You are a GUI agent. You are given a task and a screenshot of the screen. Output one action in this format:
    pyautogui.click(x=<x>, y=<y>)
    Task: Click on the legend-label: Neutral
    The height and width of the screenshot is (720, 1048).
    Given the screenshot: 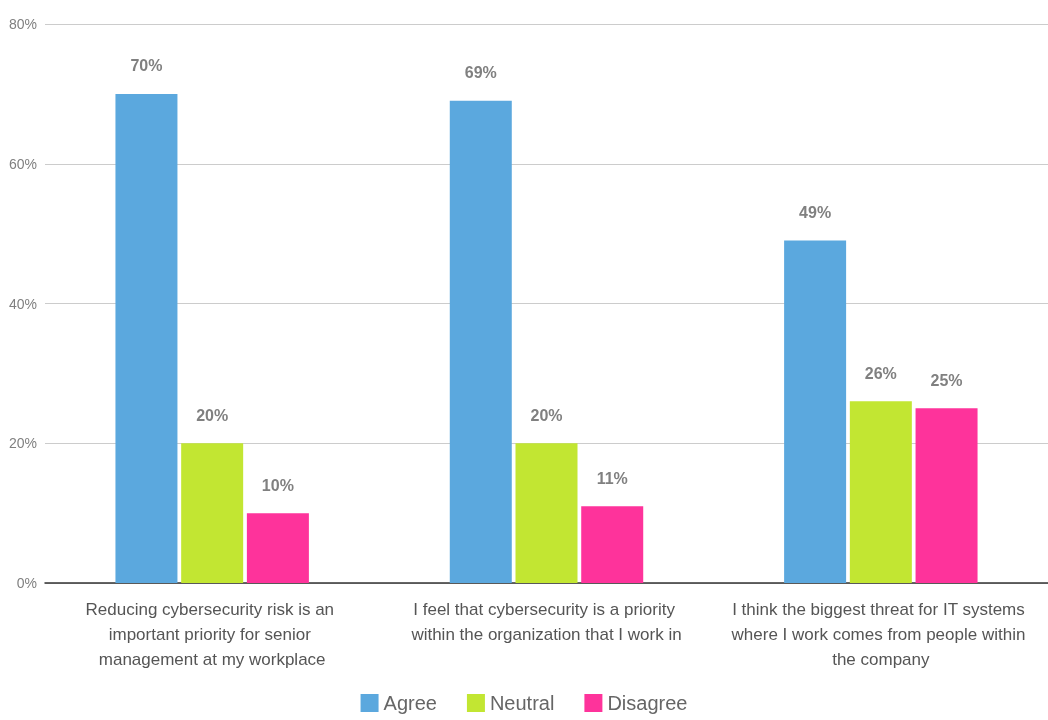 What is the action you would take?
    pyautogui.click(x=522, y=703)
    